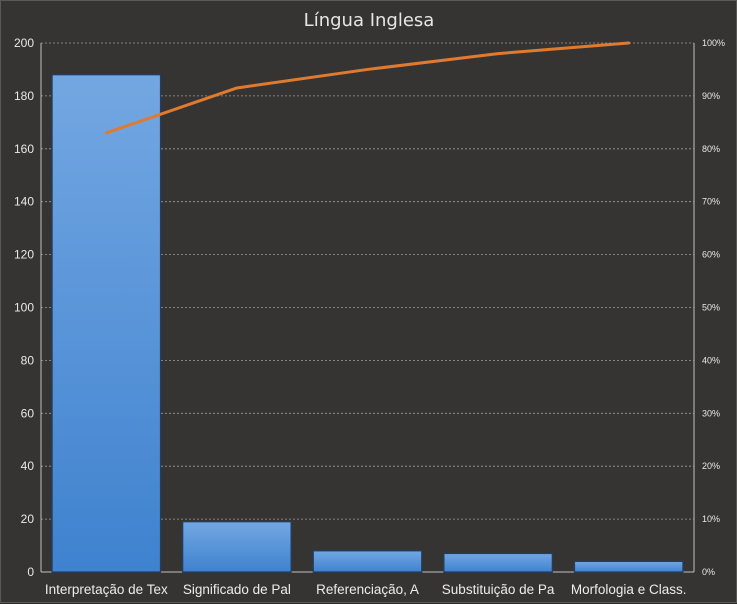 Image resolution: width=737 pixels, height=604 pixels. I want to click on y-tick-label: 160, so click(24, 149).